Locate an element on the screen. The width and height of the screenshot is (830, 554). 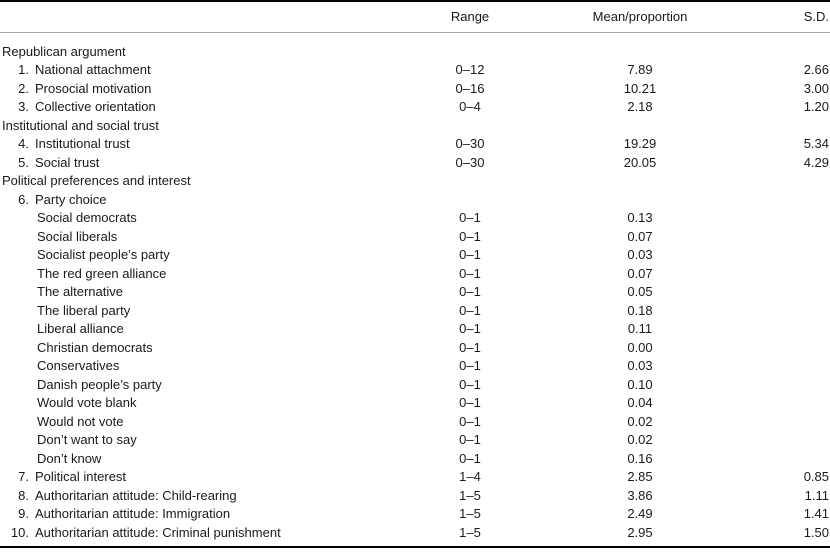
row-label-text: Social democrats is located at coordinates (87, 218).